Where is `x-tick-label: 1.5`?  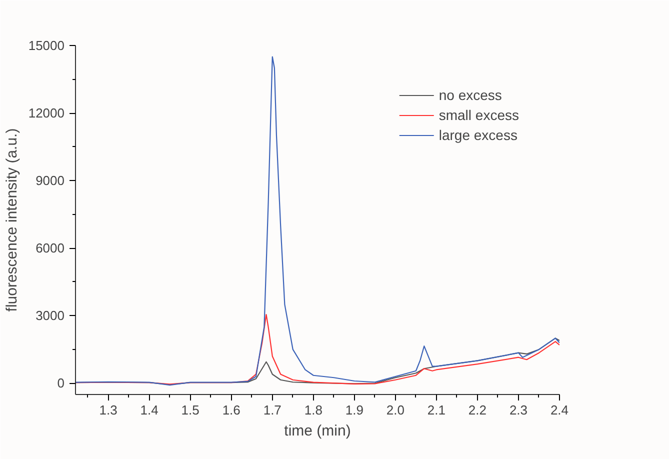 x-tick-label: 1.5 is located at coordinates (190, 410).